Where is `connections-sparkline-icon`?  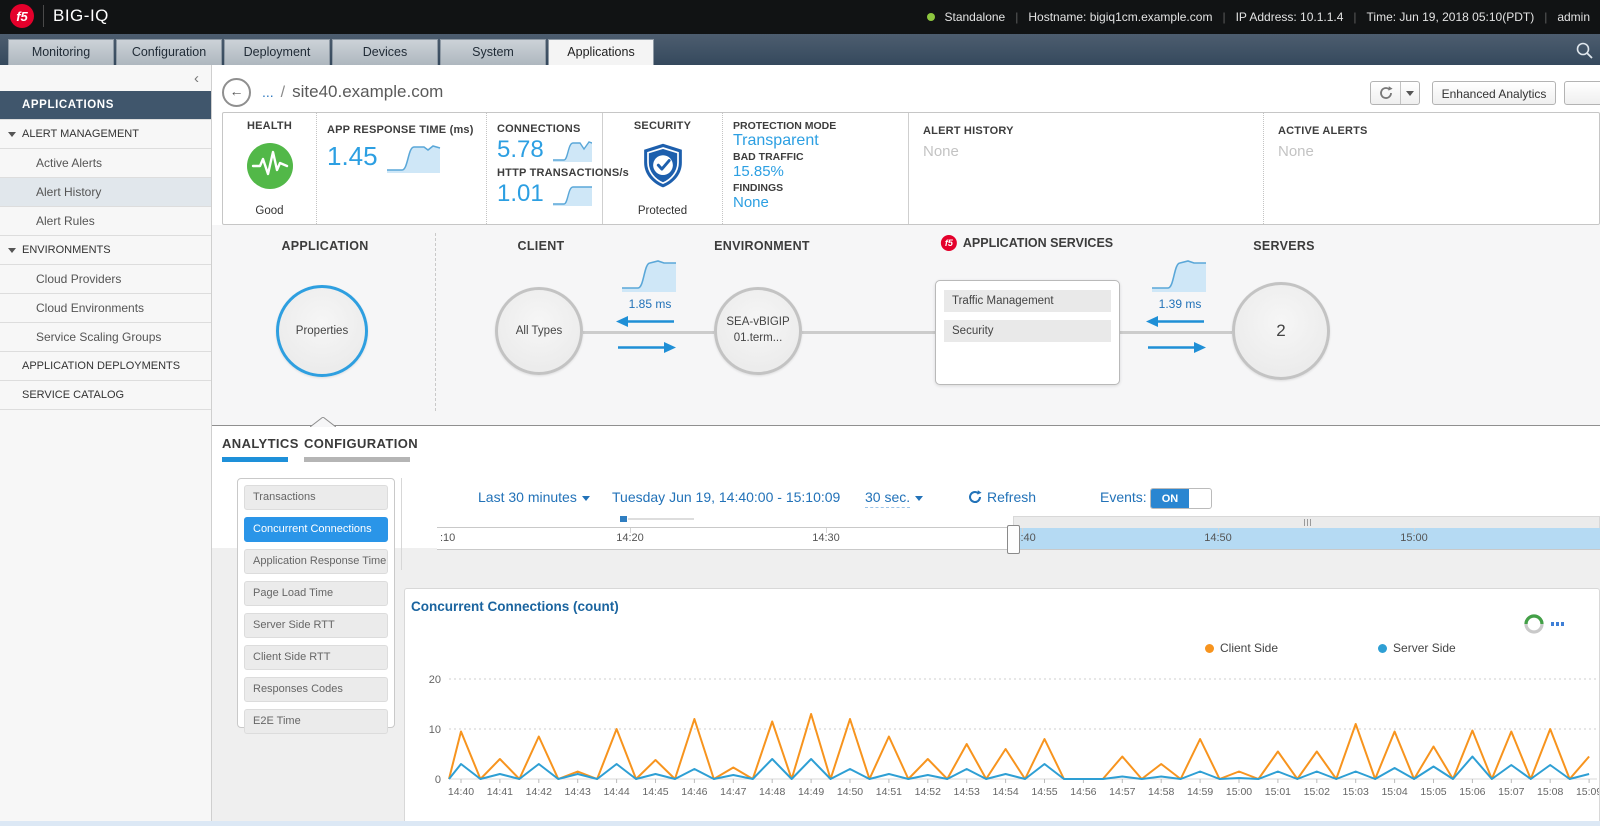 connections-sparkline-icon is located at coordinates (572, 151).